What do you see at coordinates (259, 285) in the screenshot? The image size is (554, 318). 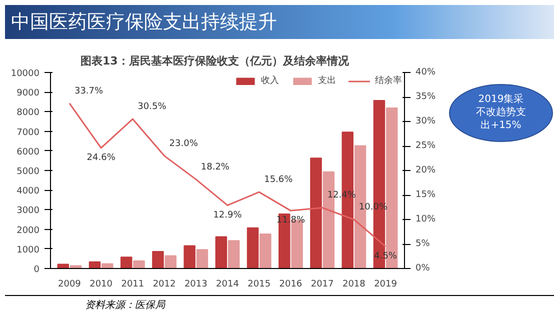 I see `x-tick-label: 2015` at bounding box center [259, 285].